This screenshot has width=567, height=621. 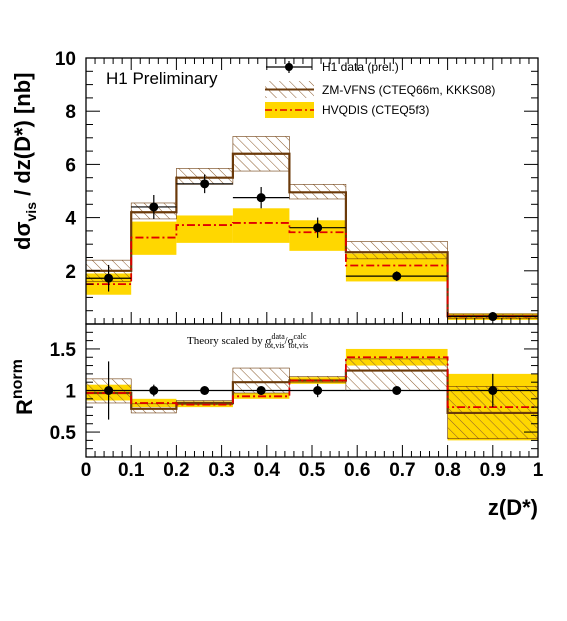 What do you see at coordinates (312, 470) in the screenshot?
I see `x-tick-label: 0.5` at bounding box center [312, 470].